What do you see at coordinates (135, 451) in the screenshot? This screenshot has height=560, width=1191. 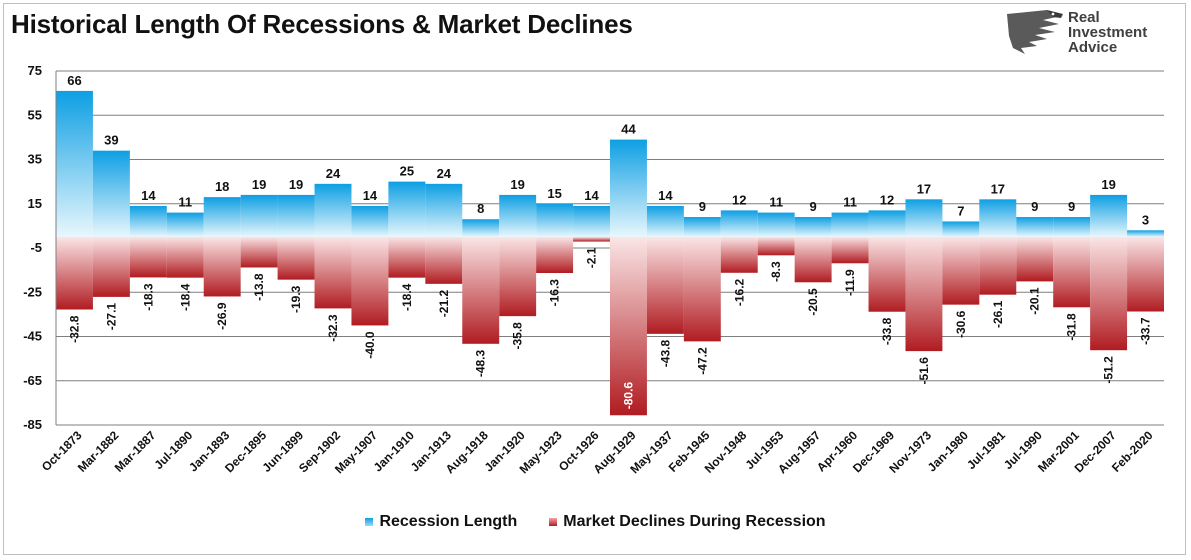 I see `x-tick-label: Mar-1887` at bounding box center [135, 451].